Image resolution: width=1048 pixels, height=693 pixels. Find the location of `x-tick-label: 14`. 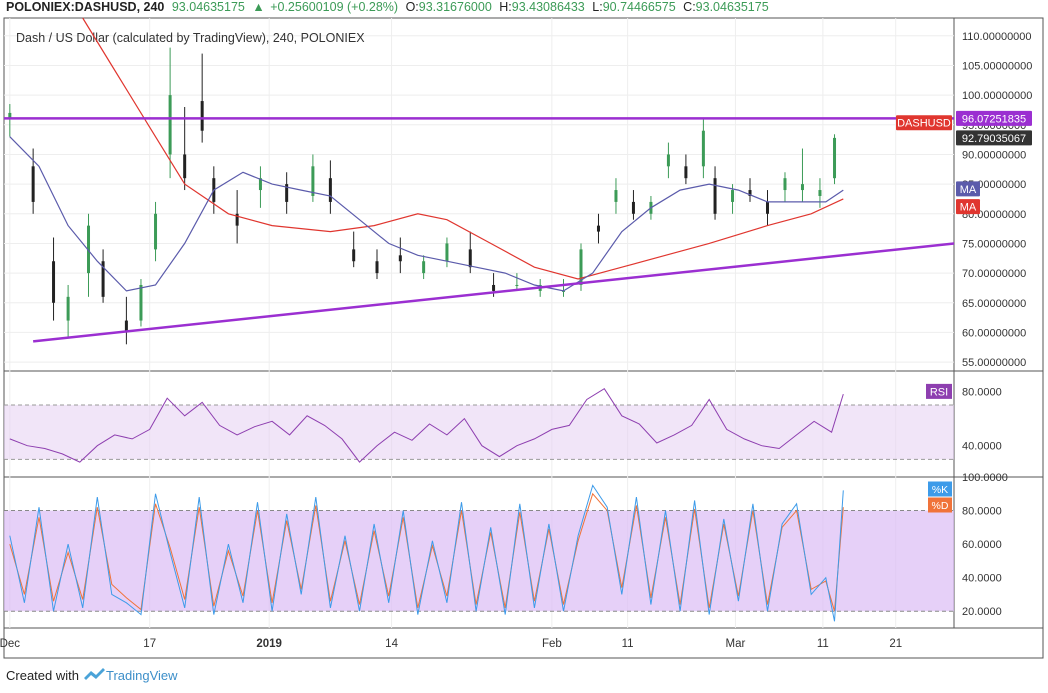

x-tick-label: 14 is located at coordinates (391, 644).